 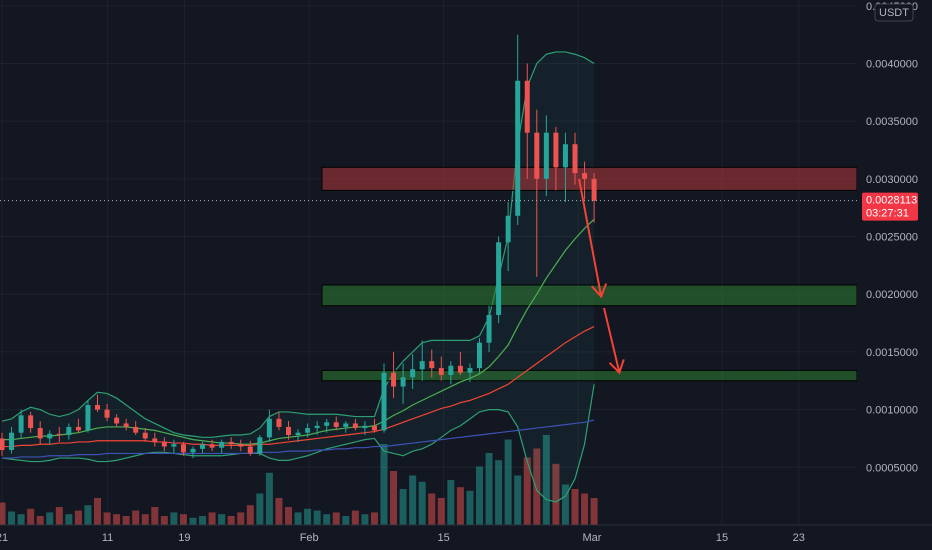 What do you see at coordinates (890, 206) in the screenshot?
I see `current-price-badge: 0.0028113 03:27:31` at bounding box center [890, 206].